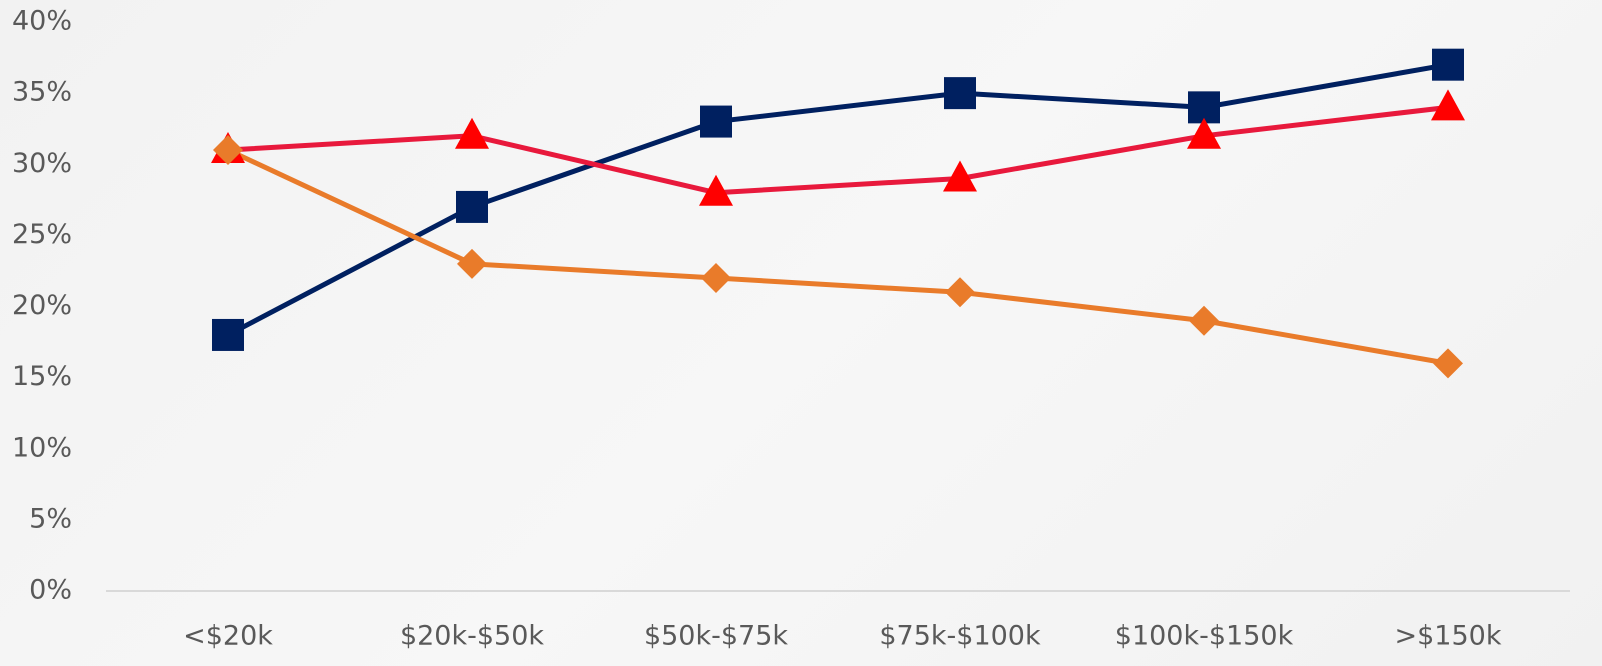 The height and width of the screenshot is (666, 1602). Describe the element at coordinates (50, 518) in the screenshot. I see `y-tick-label: 5%` at that location.